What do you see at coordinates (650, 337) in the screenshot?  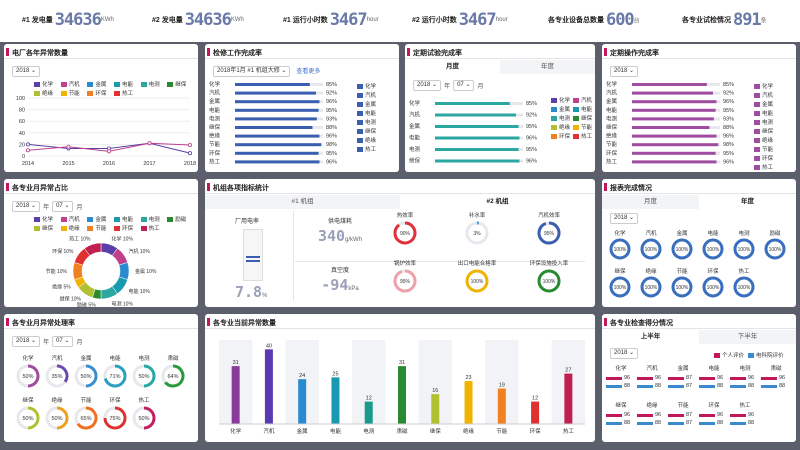 I see `tab-first-half: 上半年` at bounding box center [650, 337].